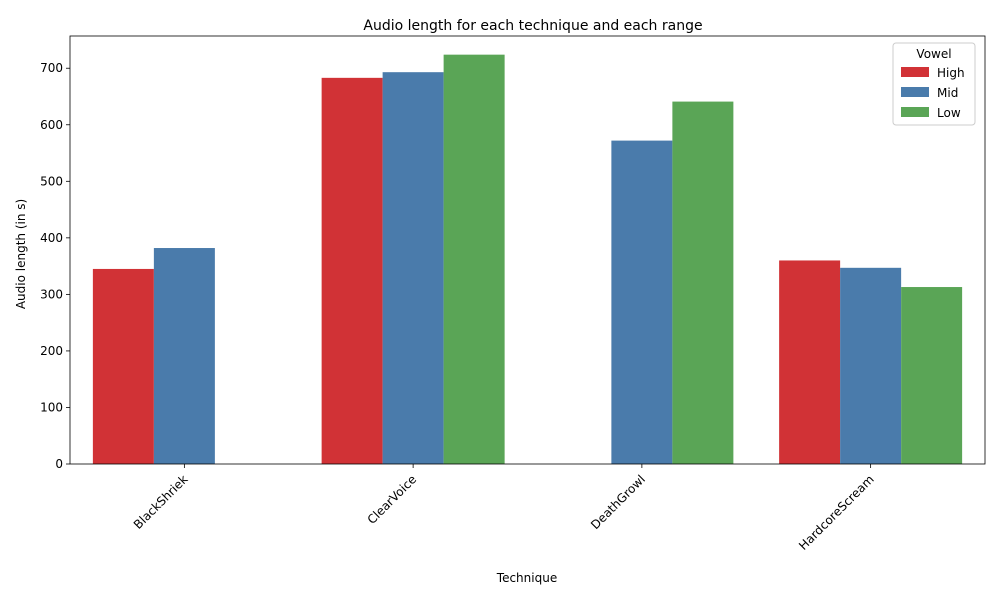  Describe the element at coordinates (51, 351) in the screenshot. I see `y-tick-label: 200` at that location.